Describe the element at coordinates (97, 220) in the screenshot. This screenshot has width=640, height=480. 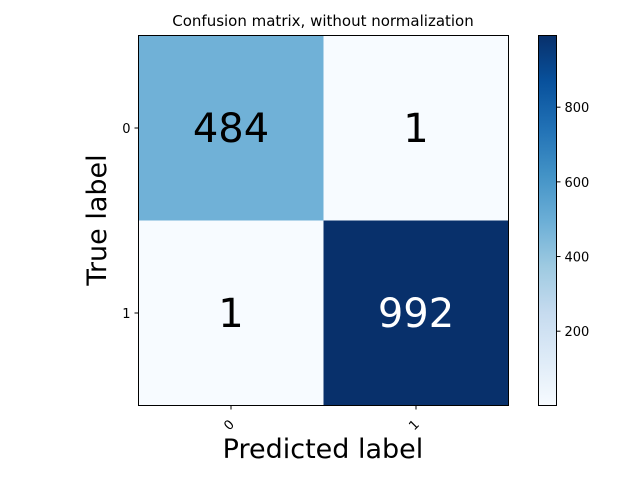
I see `y-axis-label: True label` at that location.